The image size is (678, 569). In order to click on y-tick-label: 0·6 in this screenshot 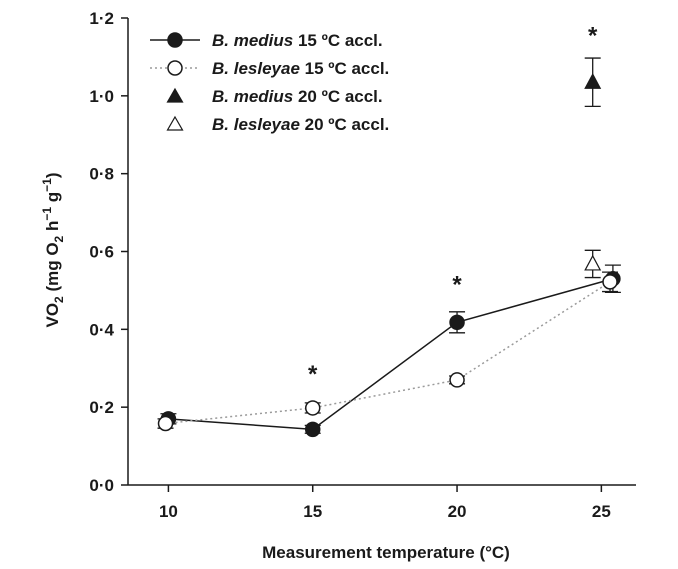, I will do `click(101, 252)`.